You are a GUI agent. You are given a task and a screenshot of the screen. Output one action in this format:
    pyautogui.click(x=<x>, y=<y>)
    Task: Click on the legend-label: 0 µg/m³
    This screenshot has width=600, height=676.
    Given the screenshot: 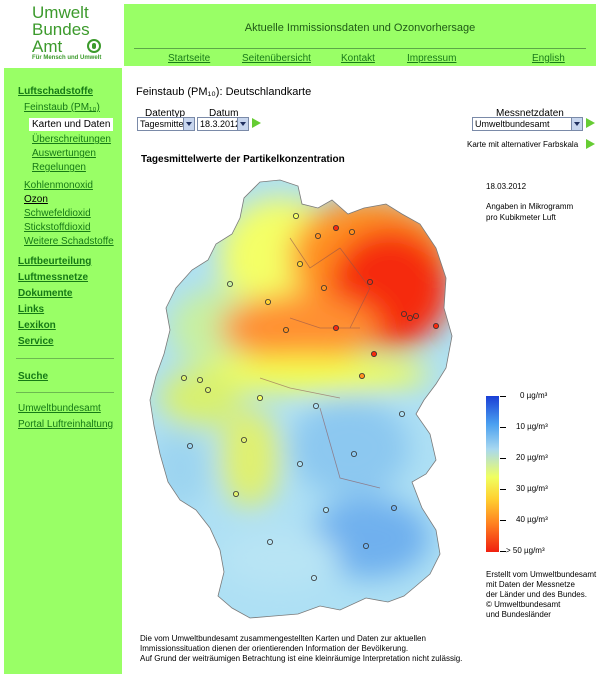 What is the action you would take?
    pyautogui.click(x=534, y=395)
    